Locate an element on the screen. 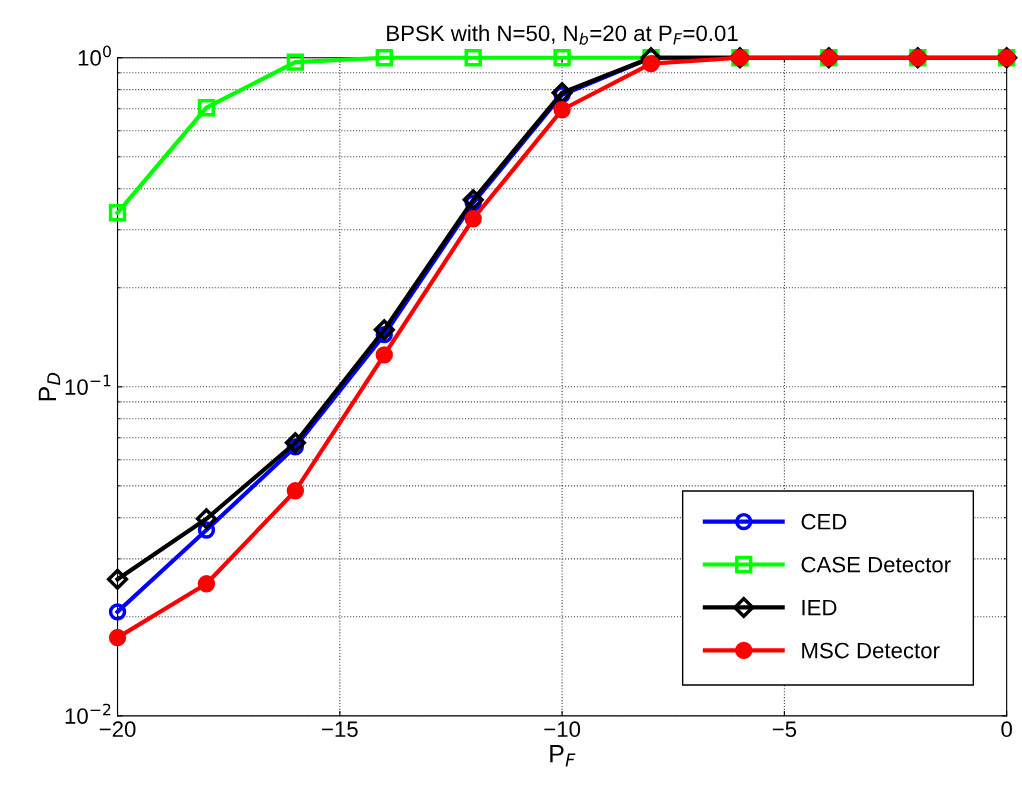 The width and height of the screenshot is (1022, 791). x-tick-label: 0 is located at coordinates (1006, 729).